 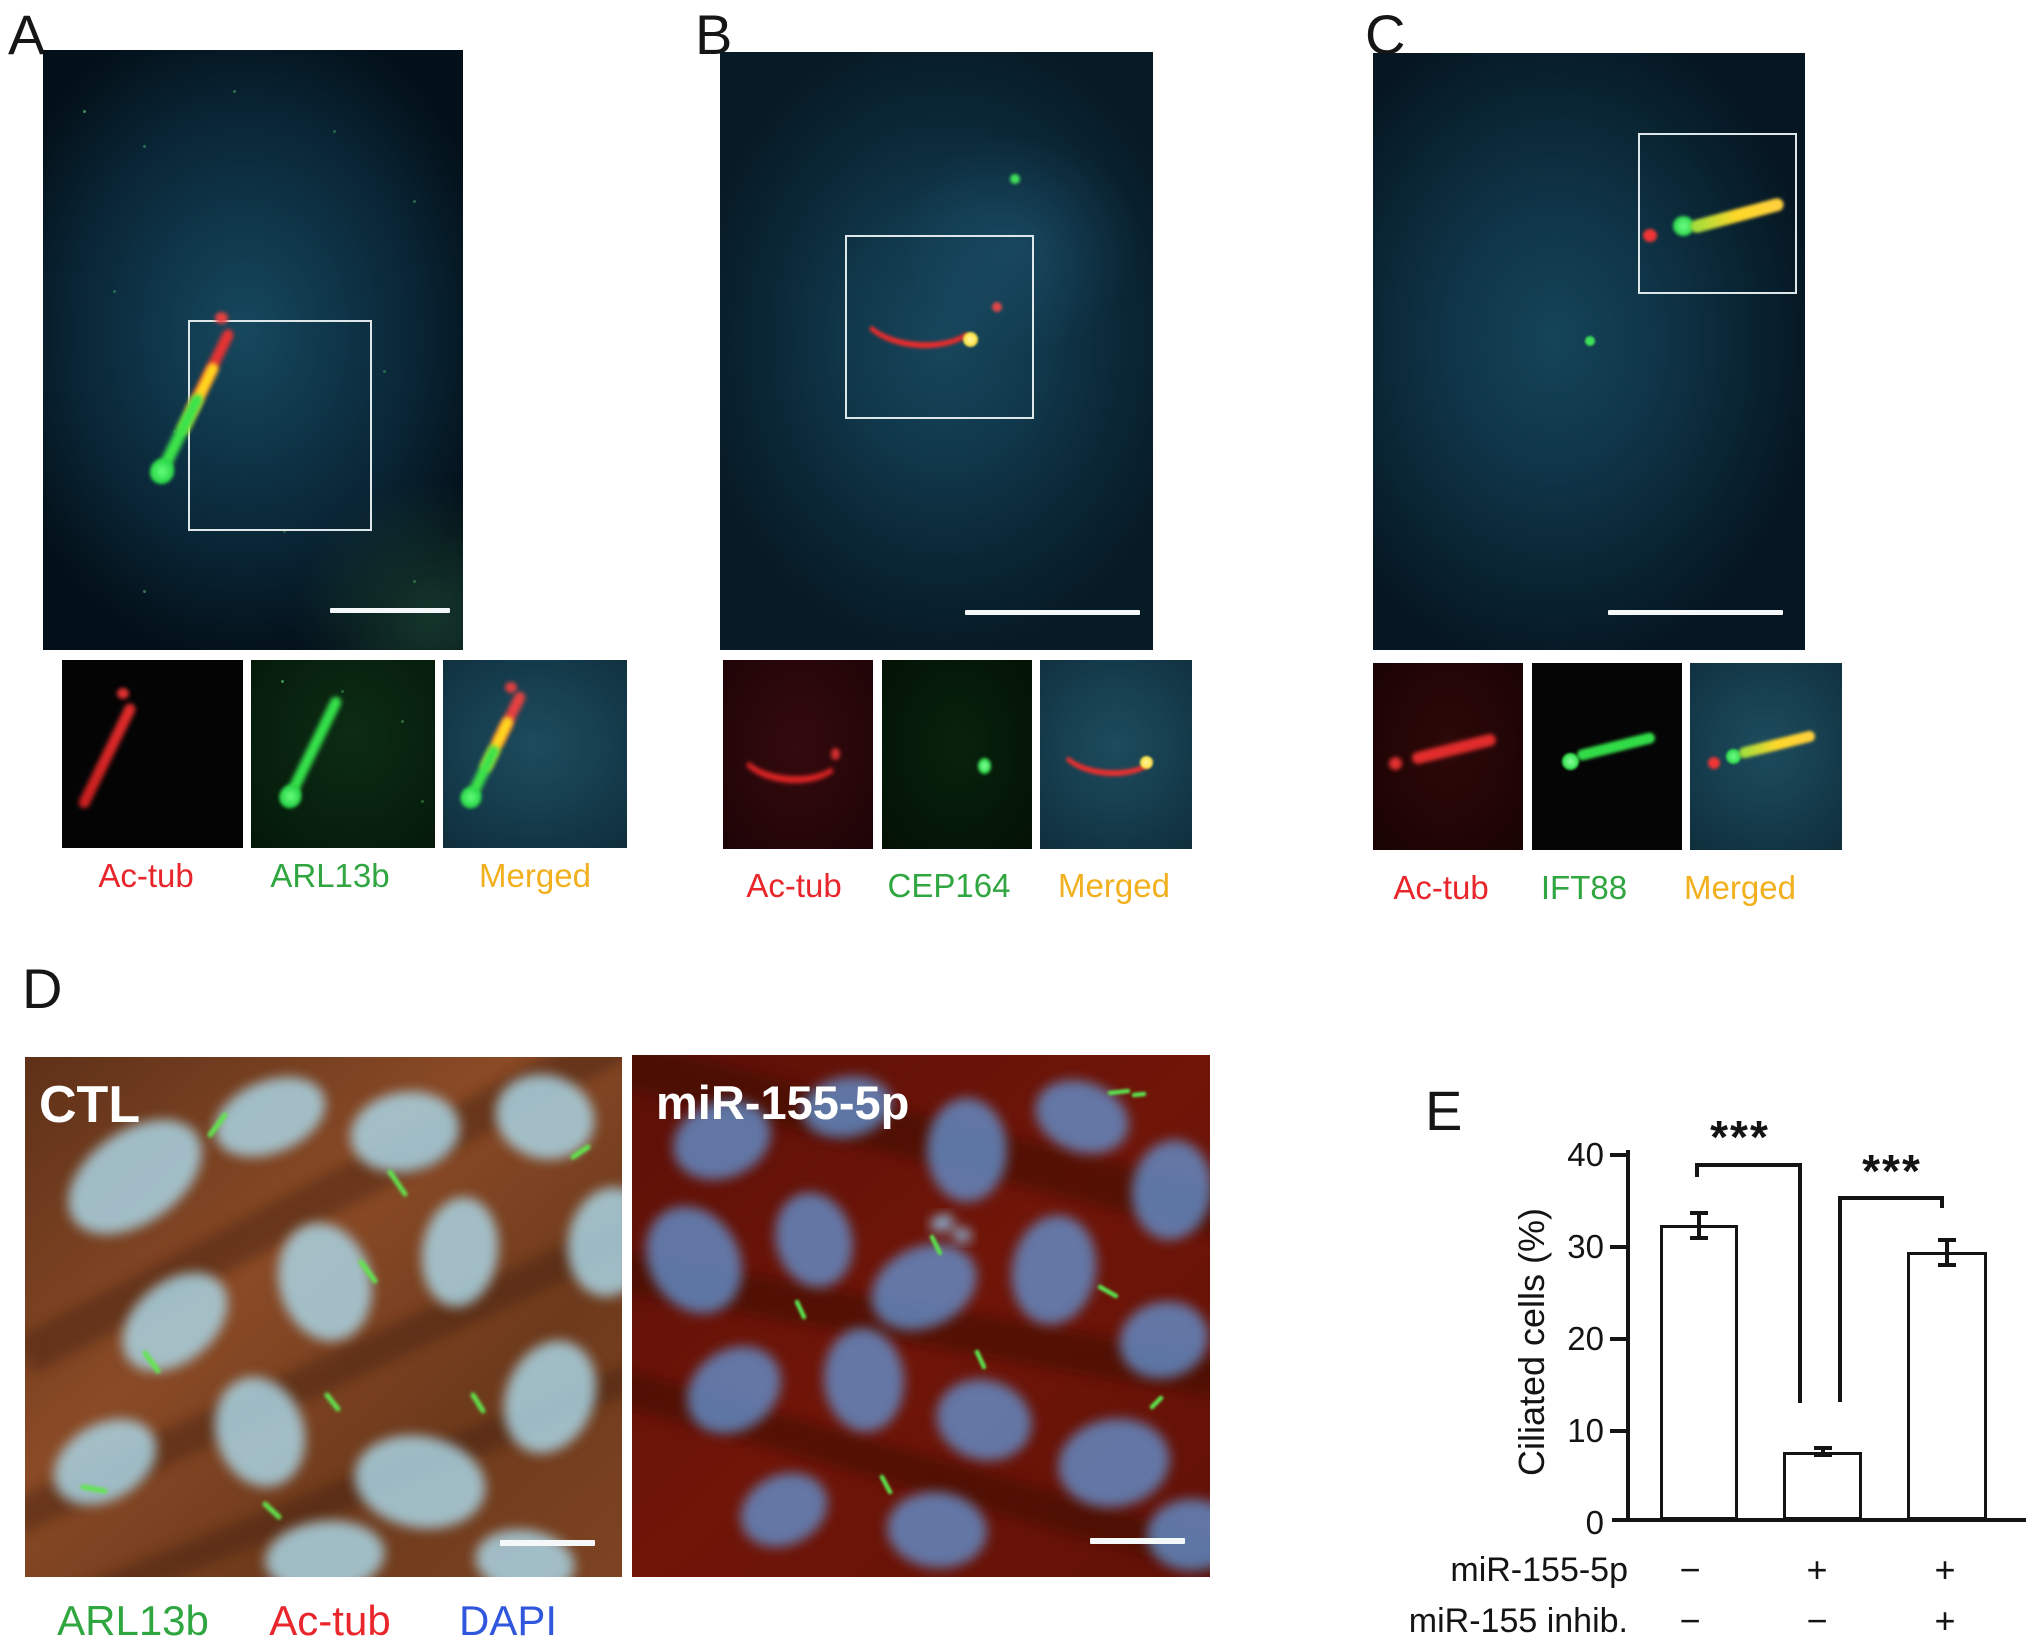 What do you see at coordinates (1616, 746) in the screenshot?
I see `cilium-green-streak` at bounding box center [1616, 746].